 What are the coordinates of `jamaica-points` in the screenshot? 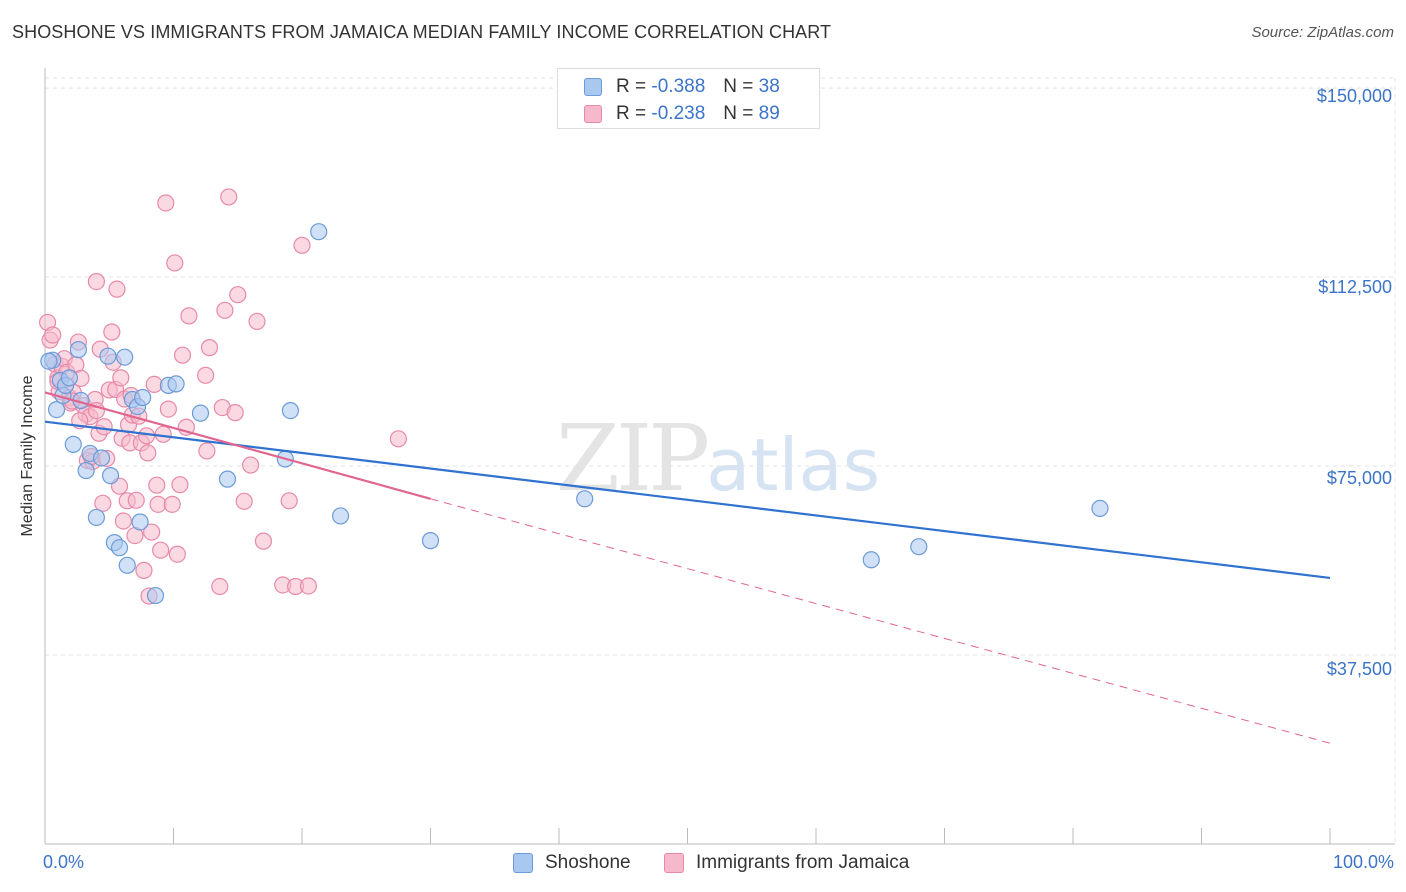 It's located at (222, 396).